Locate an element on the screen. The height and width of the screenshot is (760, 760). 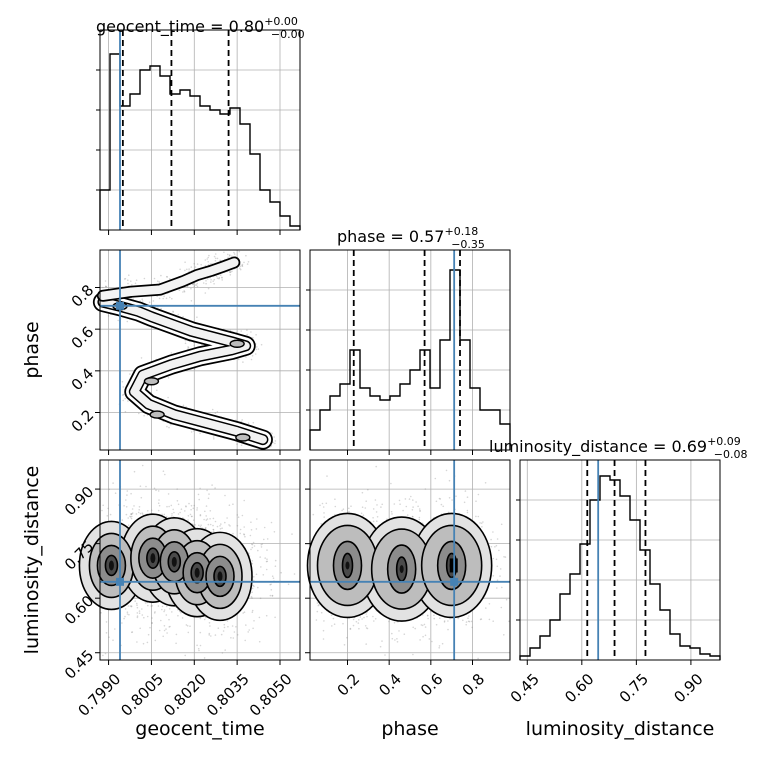
hist-geocent-time-frame is located at coordinates (200, 130).